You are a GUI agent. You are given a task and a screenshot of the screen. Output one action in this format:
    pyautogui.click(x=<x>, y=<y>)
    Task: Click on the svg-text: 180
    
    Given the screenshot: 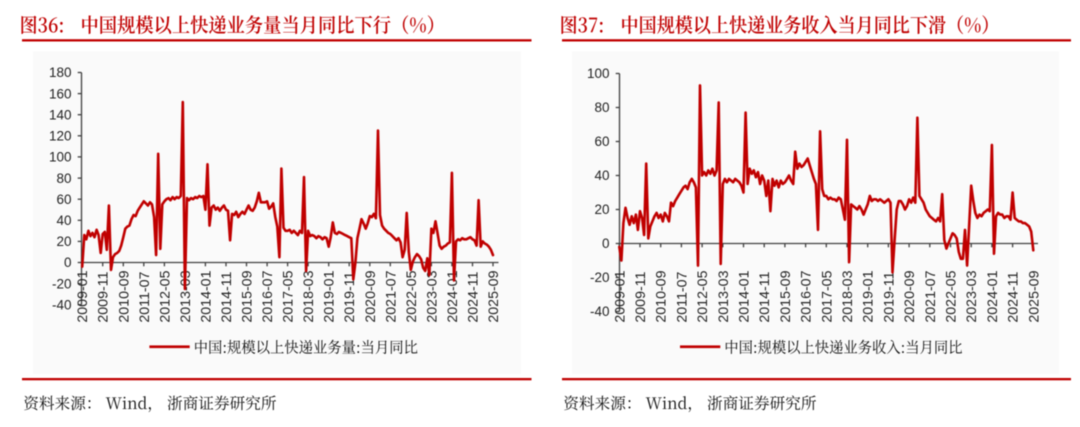 What is the action you would take?
    pyautogui.click(x=60, y=72)
    